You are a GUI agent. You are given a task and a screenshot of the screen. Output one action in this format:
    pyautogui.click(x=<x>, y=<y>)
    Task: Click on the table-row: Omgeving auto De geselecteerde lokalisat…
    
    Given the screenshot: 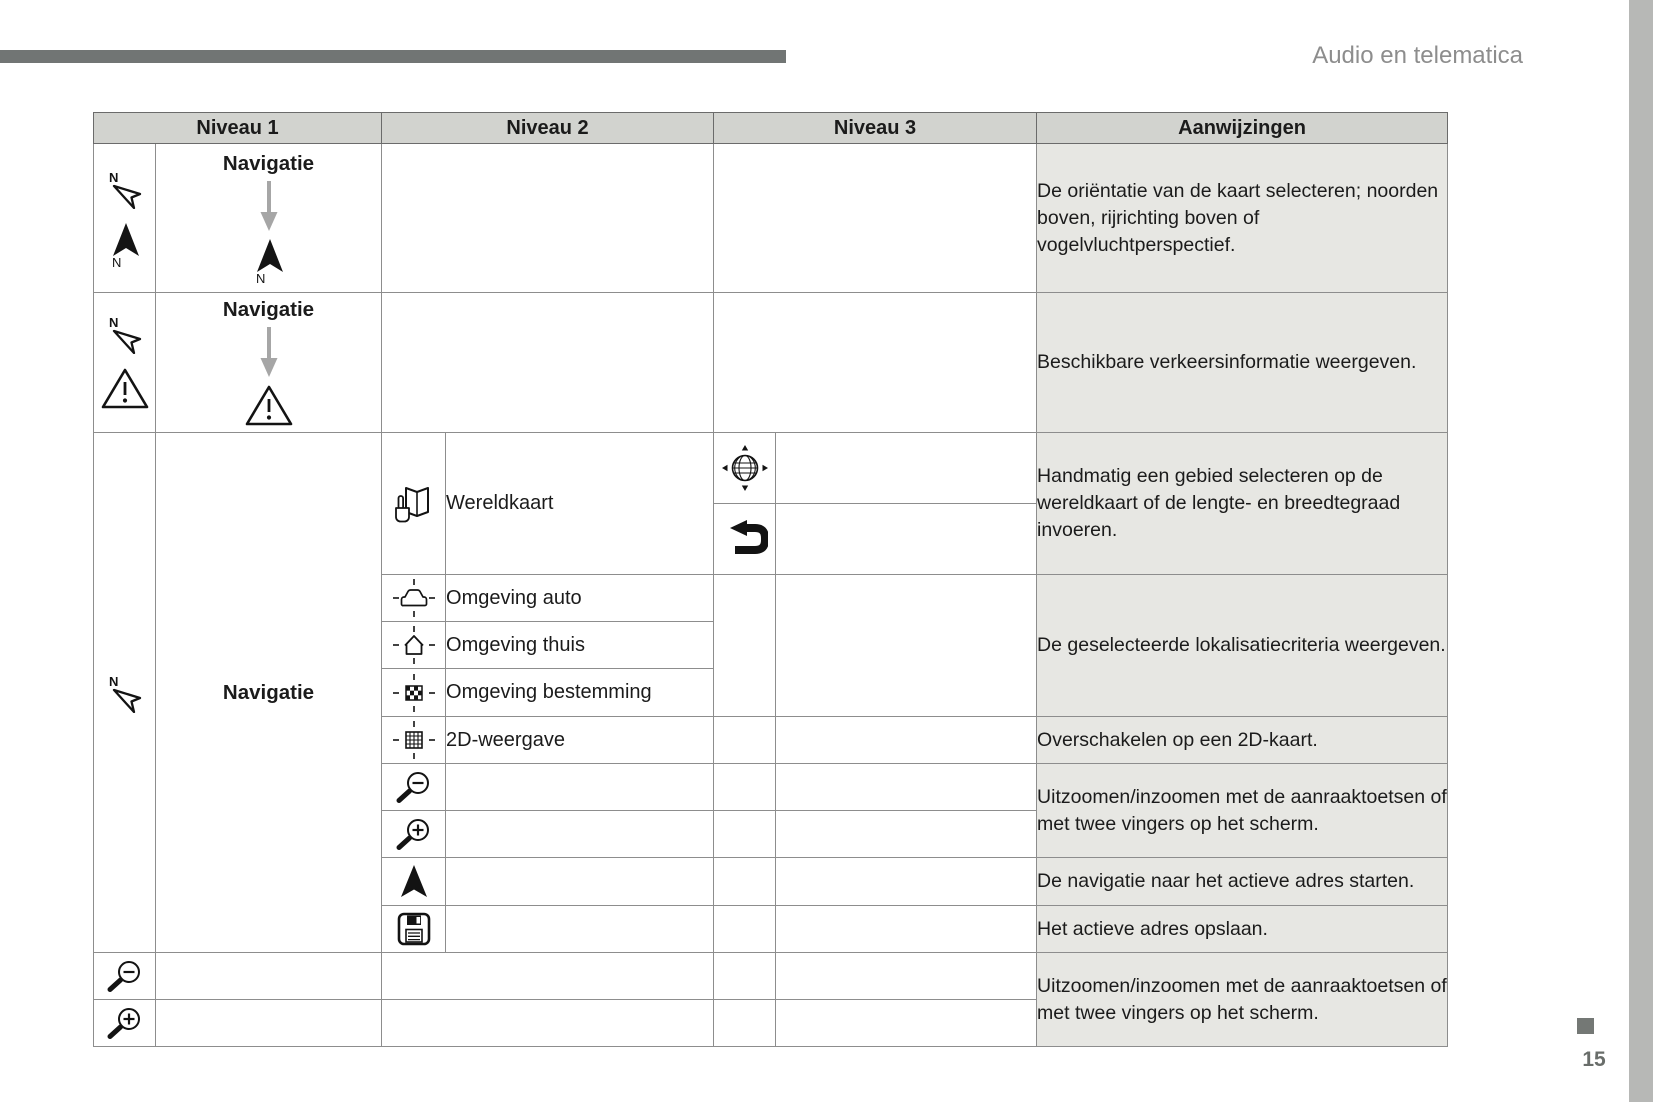 What is the action you would take?
    pyautogui.click(x=771, y=645)
    